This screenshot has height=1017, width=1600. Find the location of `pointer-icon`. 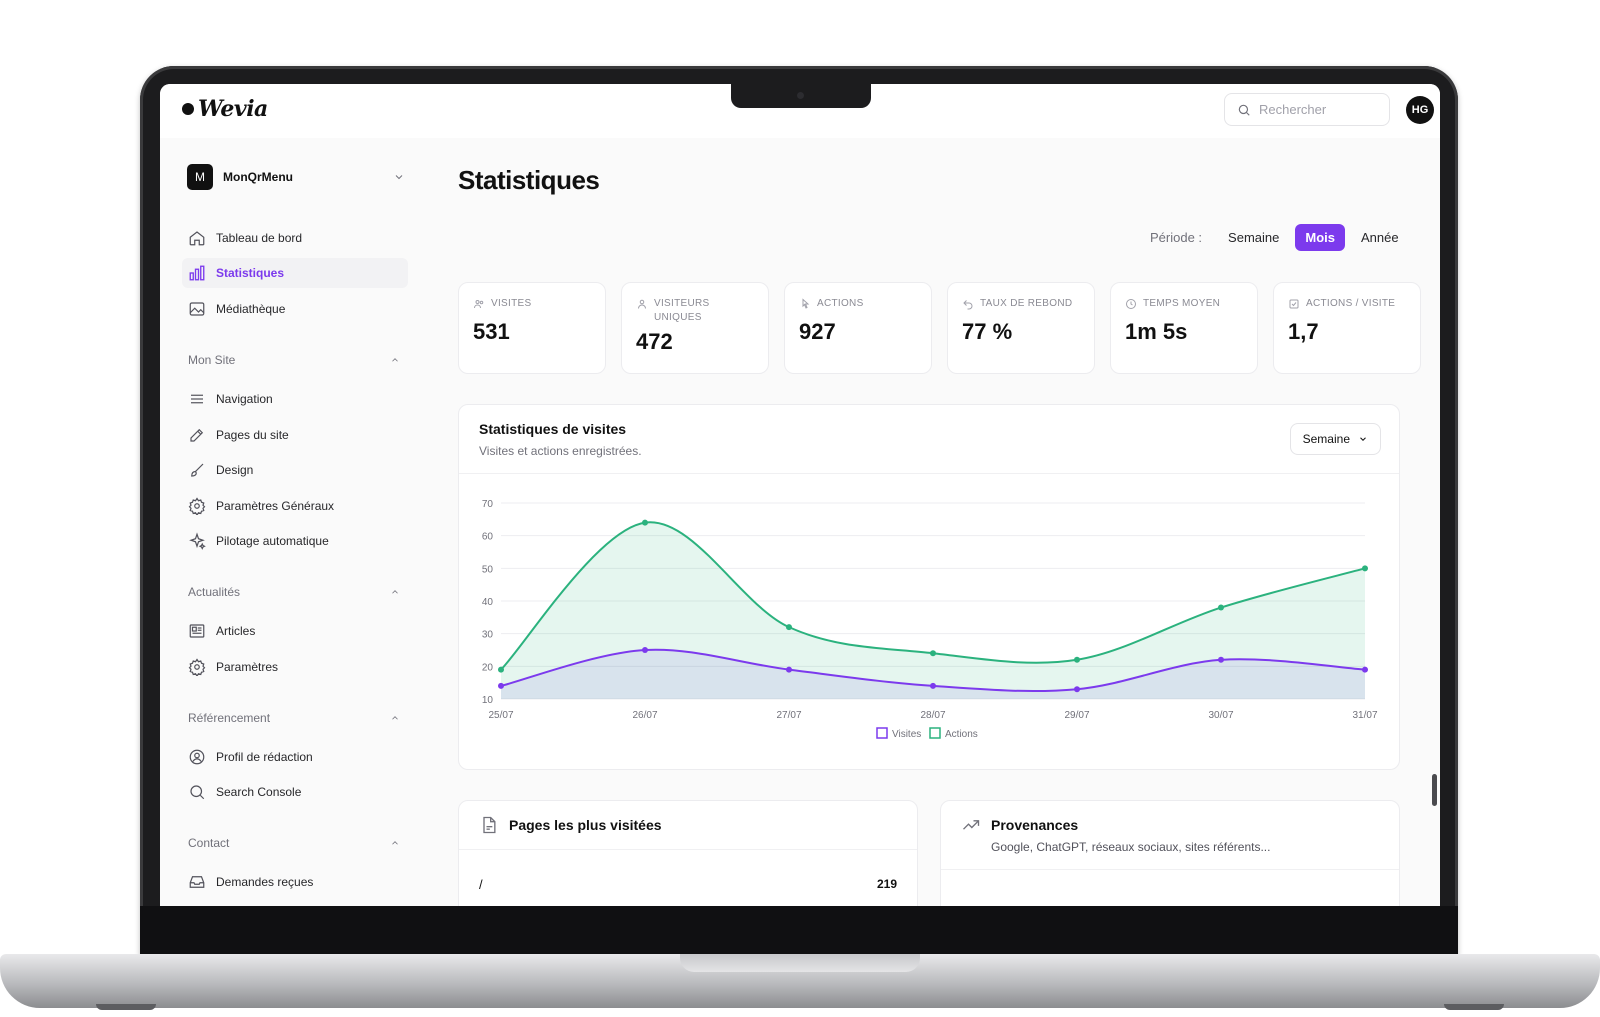

pointer-icon is located at coordinates (806, 303).